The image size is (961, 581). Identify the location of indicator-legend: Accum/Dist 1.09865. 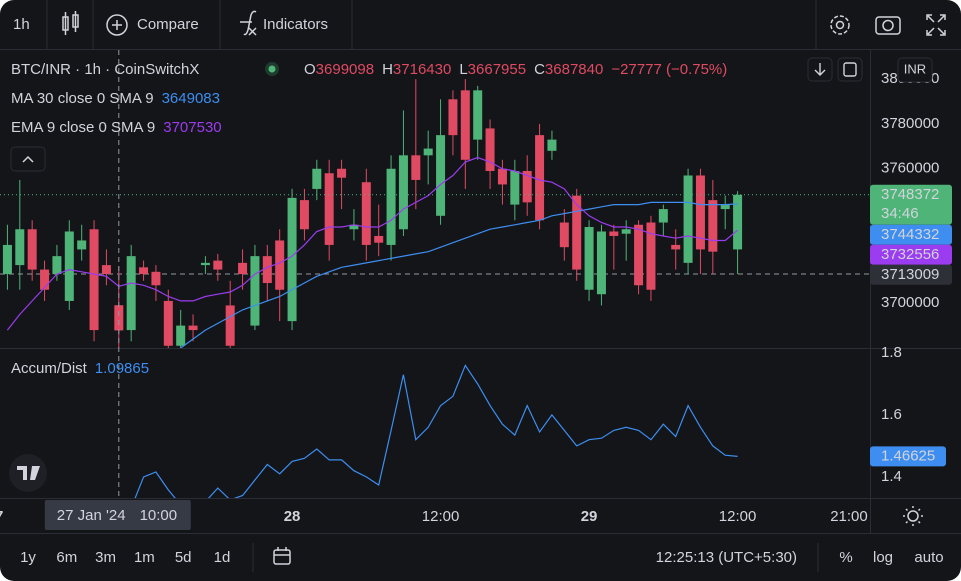
(80, 368).